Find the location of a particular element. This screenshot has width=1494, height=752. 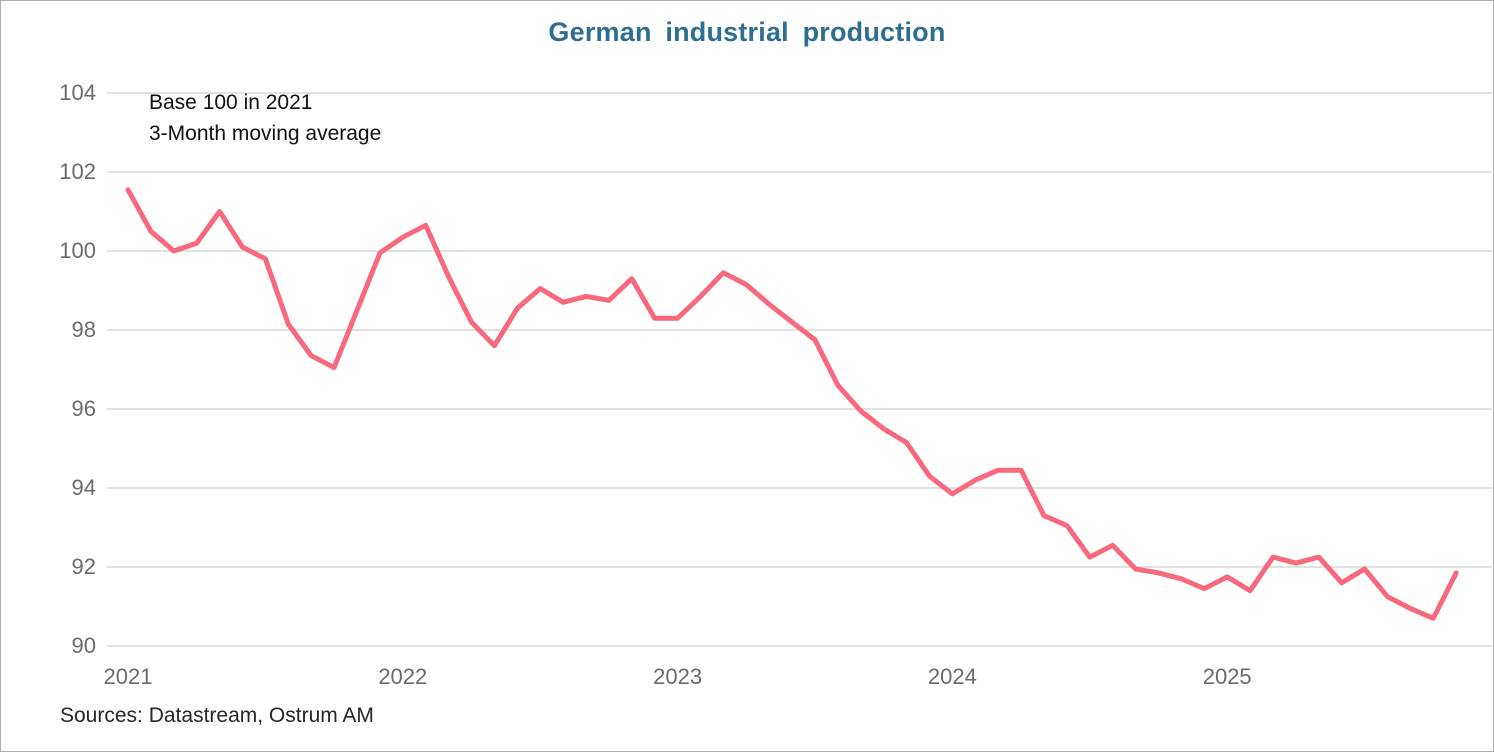

y-tick-label-98: 98 is located at coordinates (83, 329).